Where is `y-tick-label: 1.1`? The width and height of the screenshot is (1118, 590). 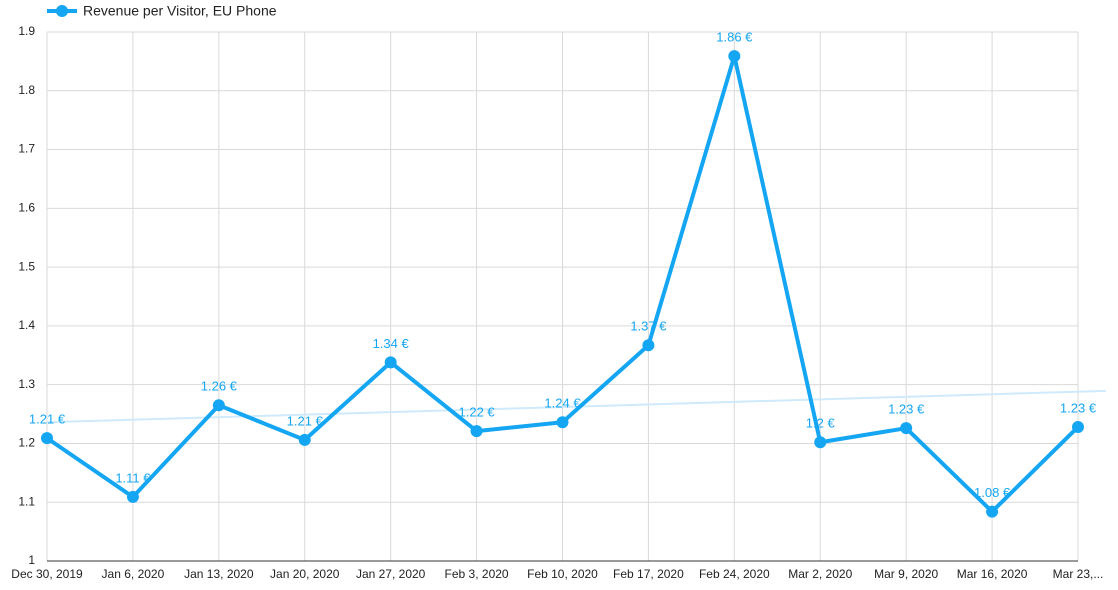
y-tick-label: 1.1 is located at coordinates (26, 501).